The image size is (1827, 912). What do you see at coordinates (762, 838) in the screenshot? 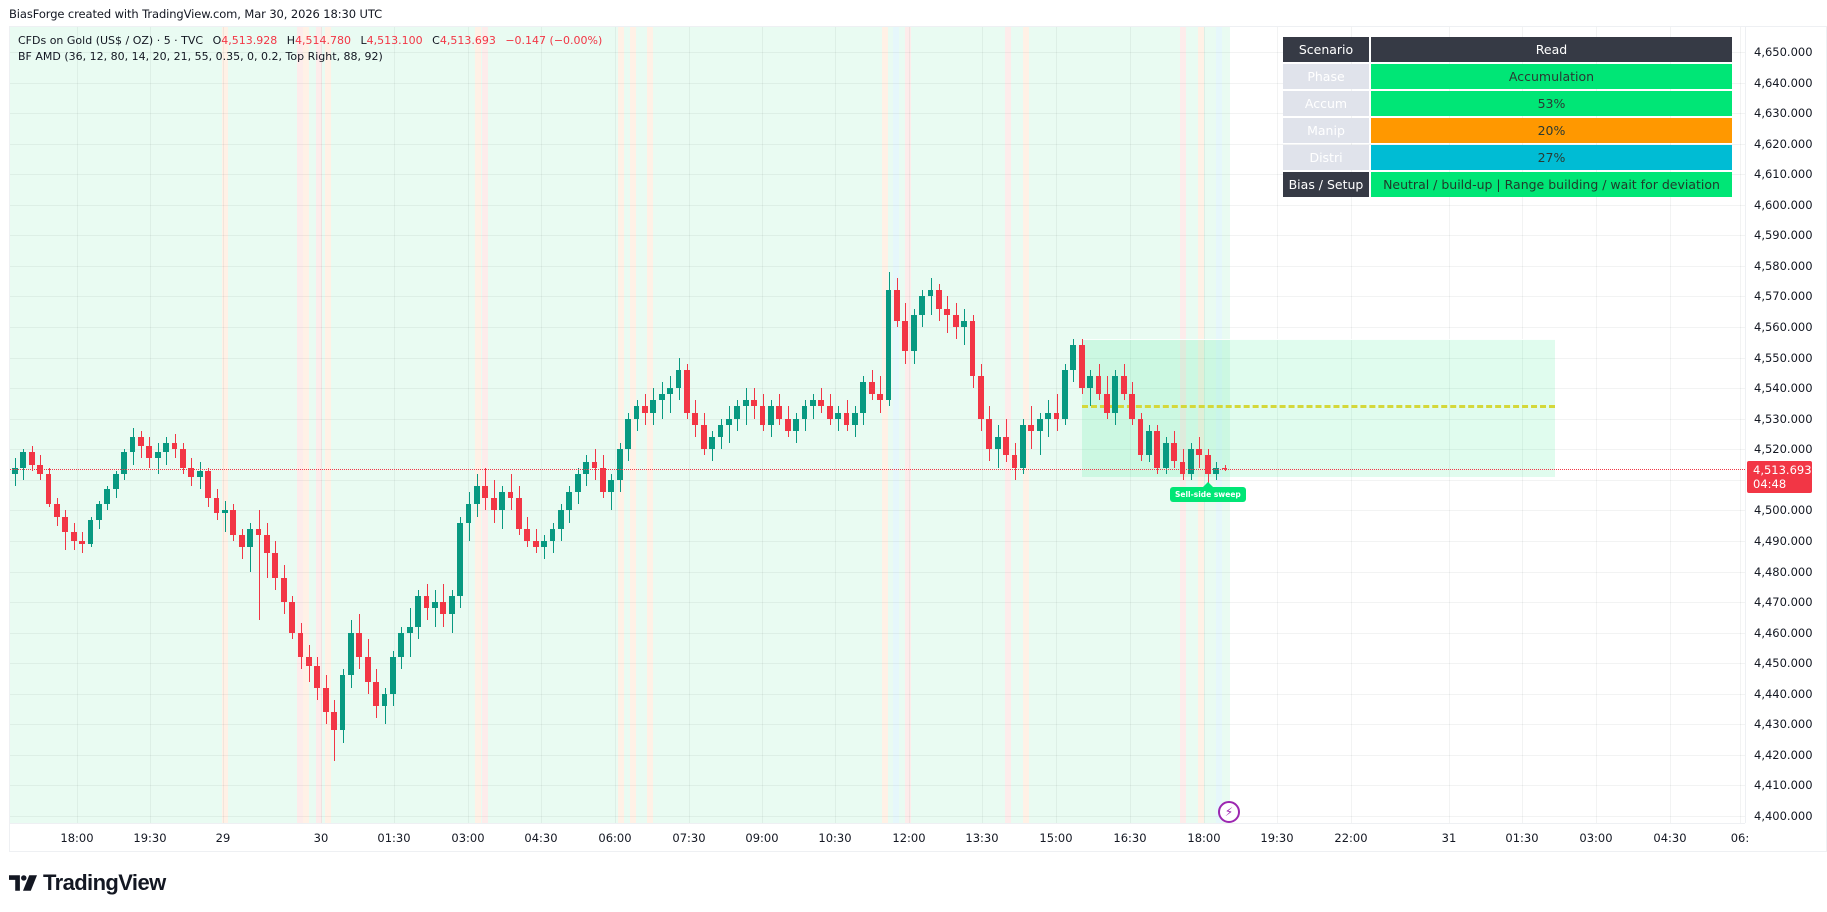
I see `time-tick: 09:00` at bounding box center [762, 838].